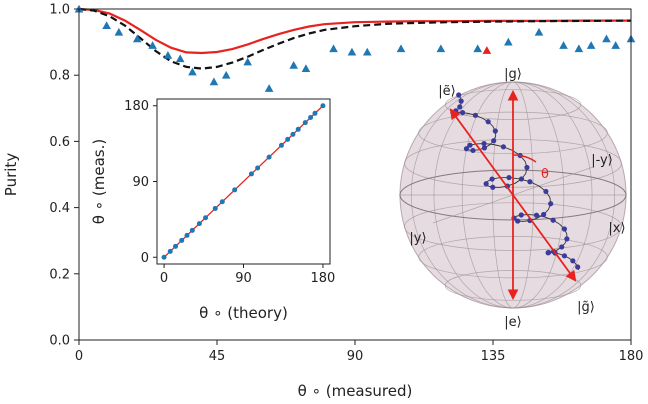 The width and height of the screenshot is (648, 404). I want to click on x-tick-label: 180, so click(631, 356).